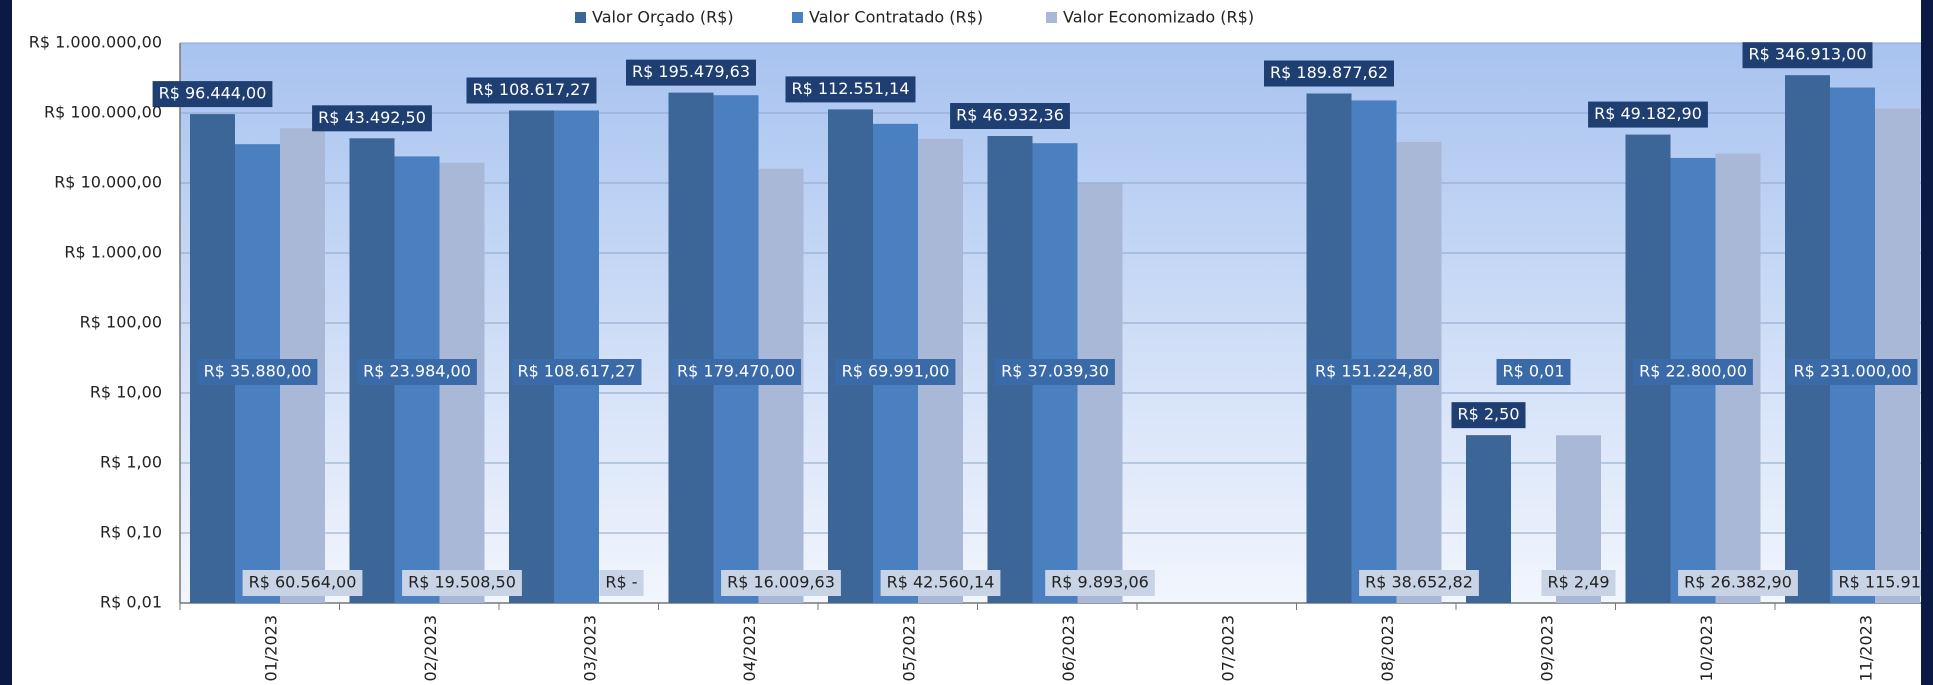 The image size is (1933, 685). What do you see at coordinates (126, 392) in the screenshot?
I see `y-tick-label: R$ 10,00` at bounding box center [126, 392].